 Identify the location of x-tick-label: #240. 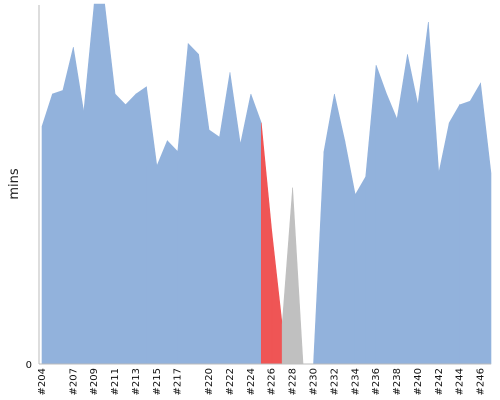
(418, 381).